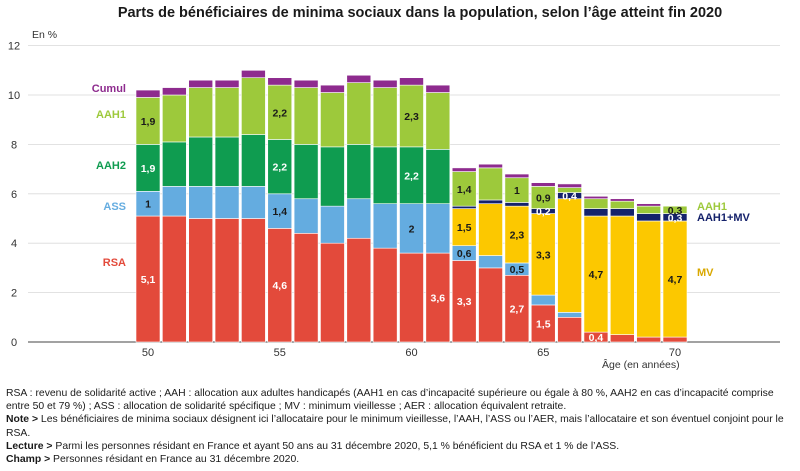 The width and height of the screenshot is (800, 471). I want to click on data-label: 2,3, so click(411, 117).